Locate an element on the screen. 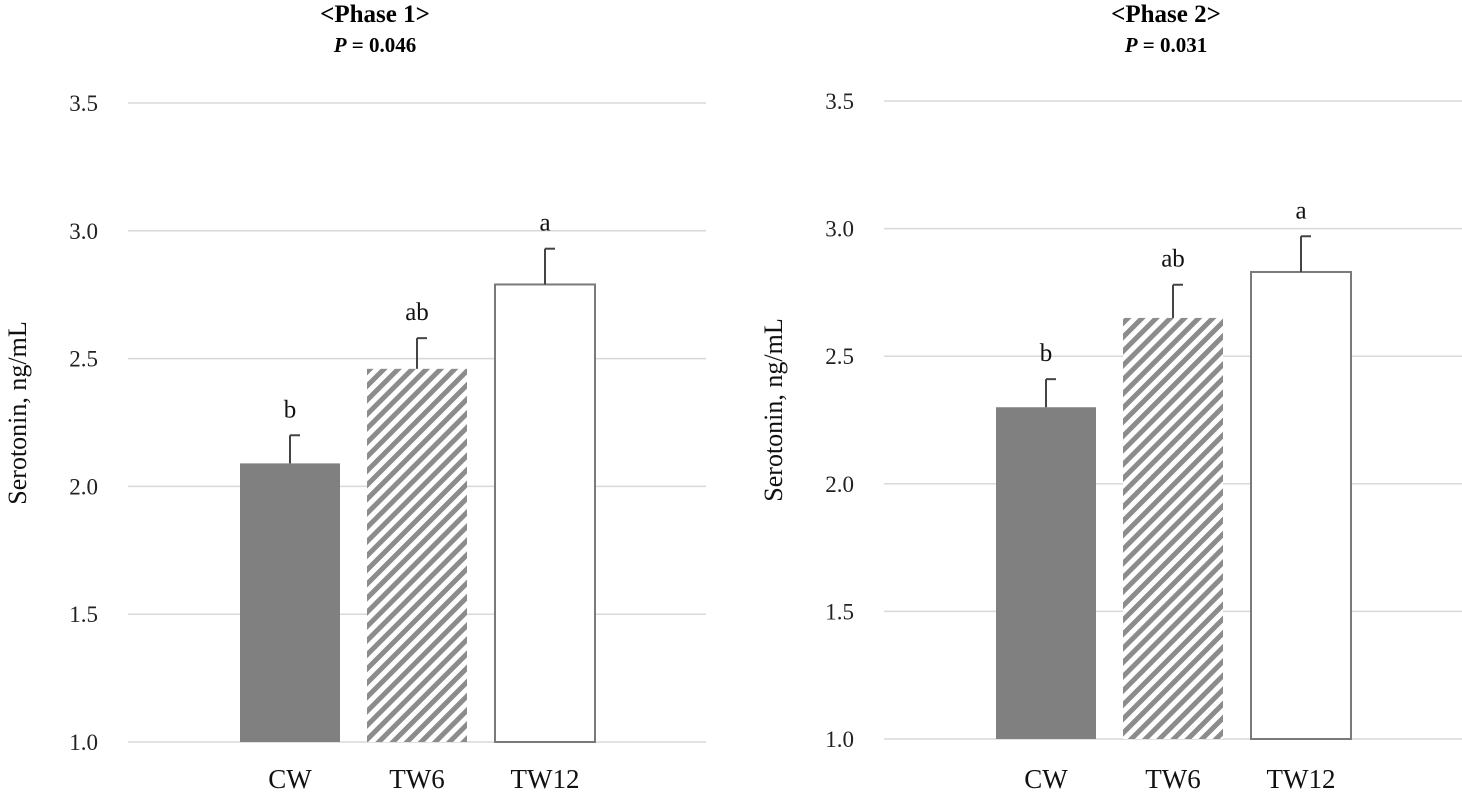  chart-subtitle: P = 0.046 is located at coordinates (375, 45).